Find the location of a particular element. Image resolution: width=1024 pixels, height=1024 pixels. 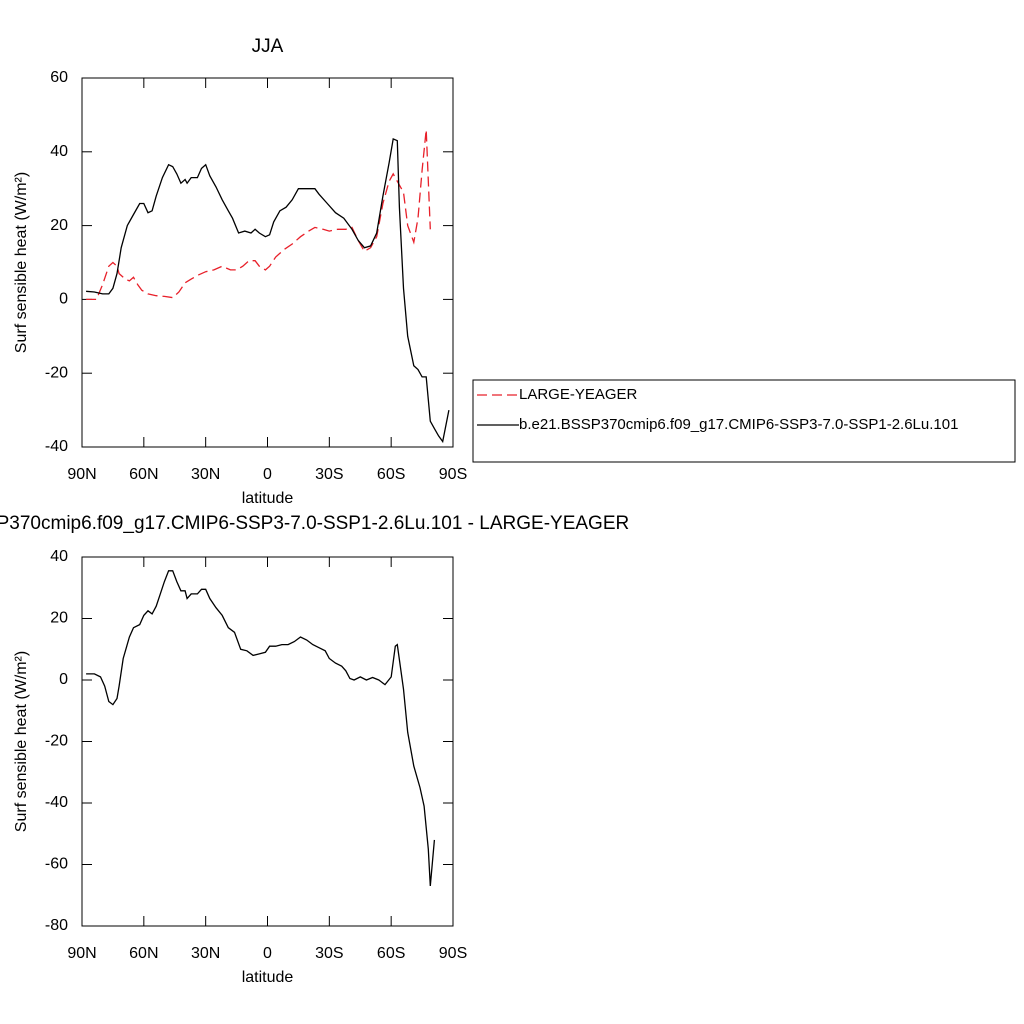

y-tick-label: 60 is located at coordinates (59, 77).